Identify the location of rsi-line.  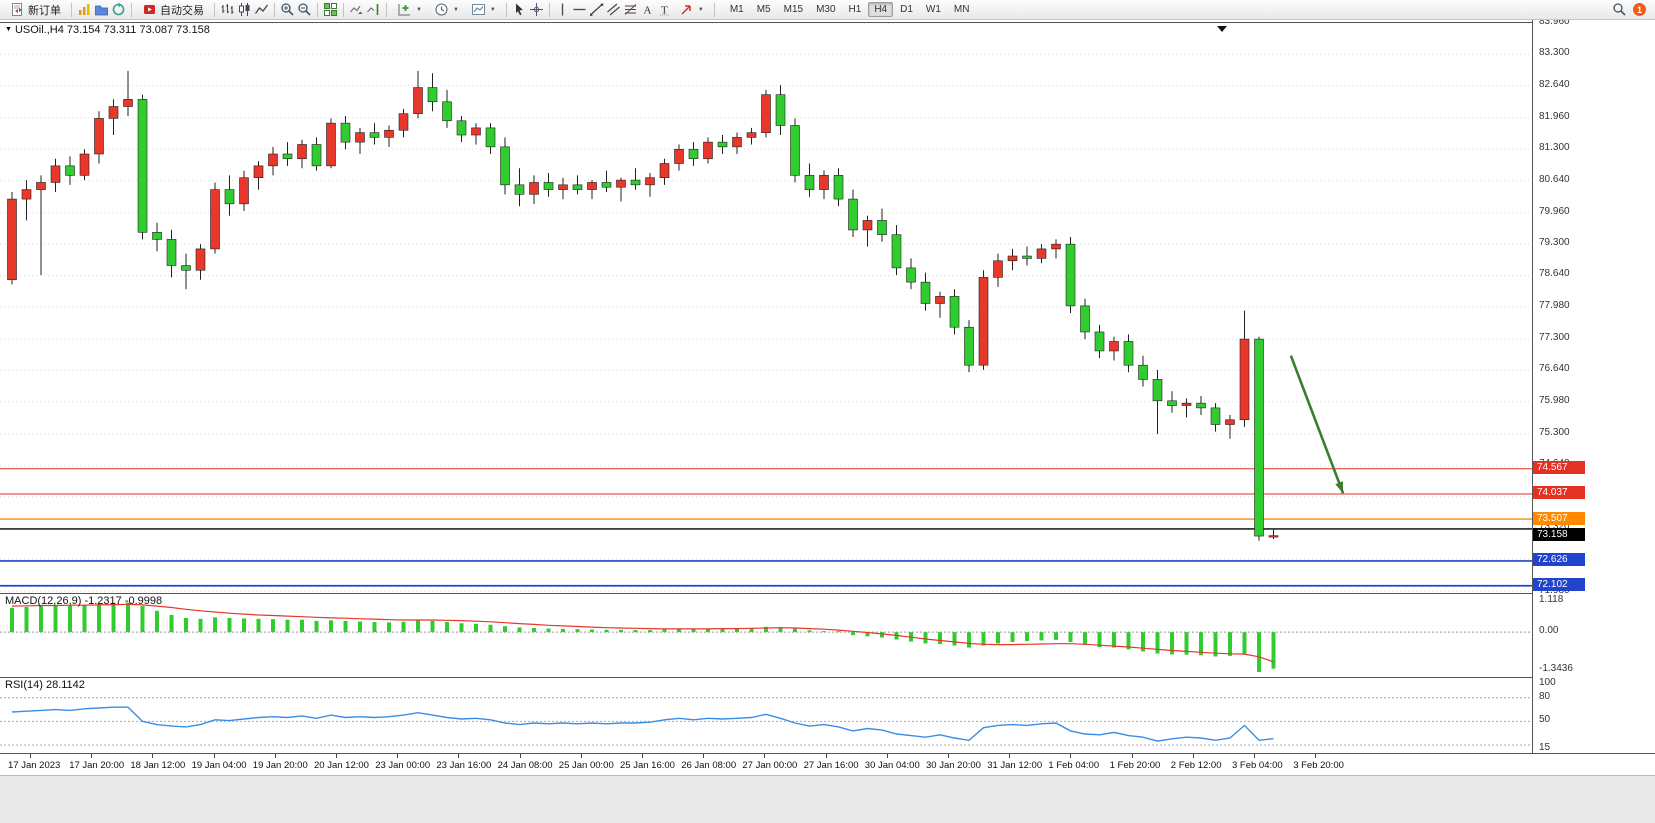
(642, 724).